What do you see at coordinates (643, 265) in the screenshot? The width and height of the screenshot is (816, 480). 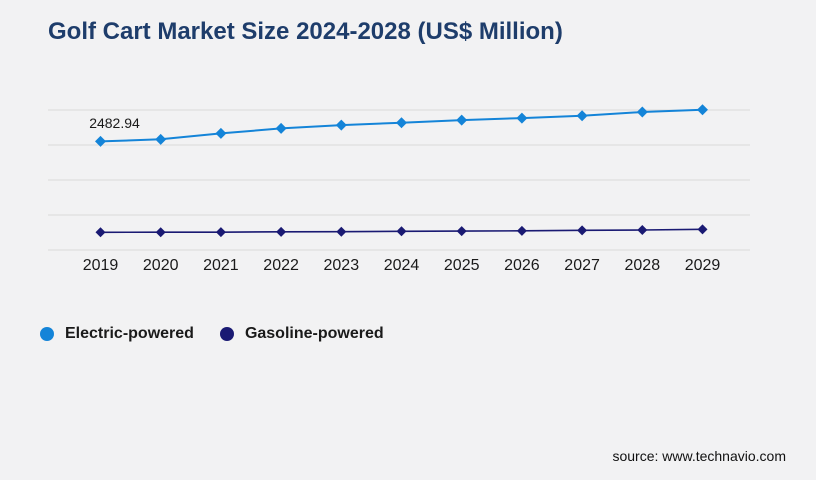 I see `x-tick-label: 2028` at bounding box center [643, 265].